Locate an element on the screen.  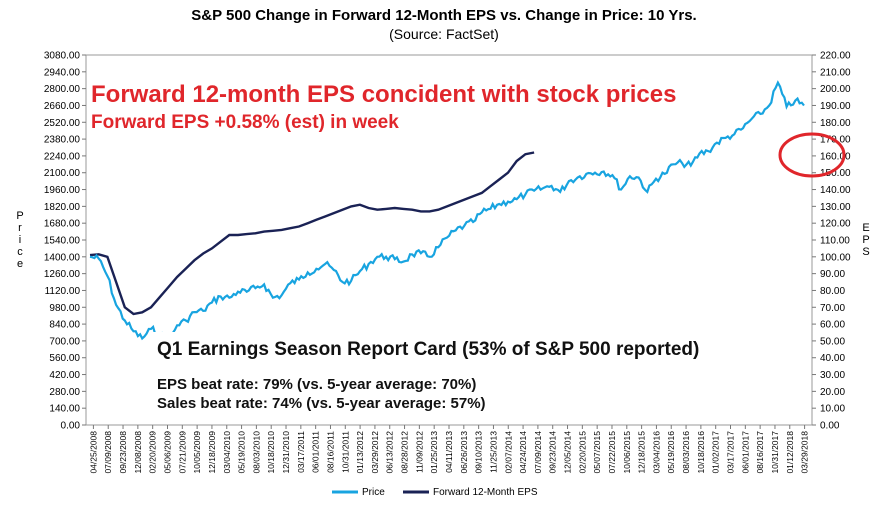
right-tick-label: 210.00 is located at coordinates (835, 72).